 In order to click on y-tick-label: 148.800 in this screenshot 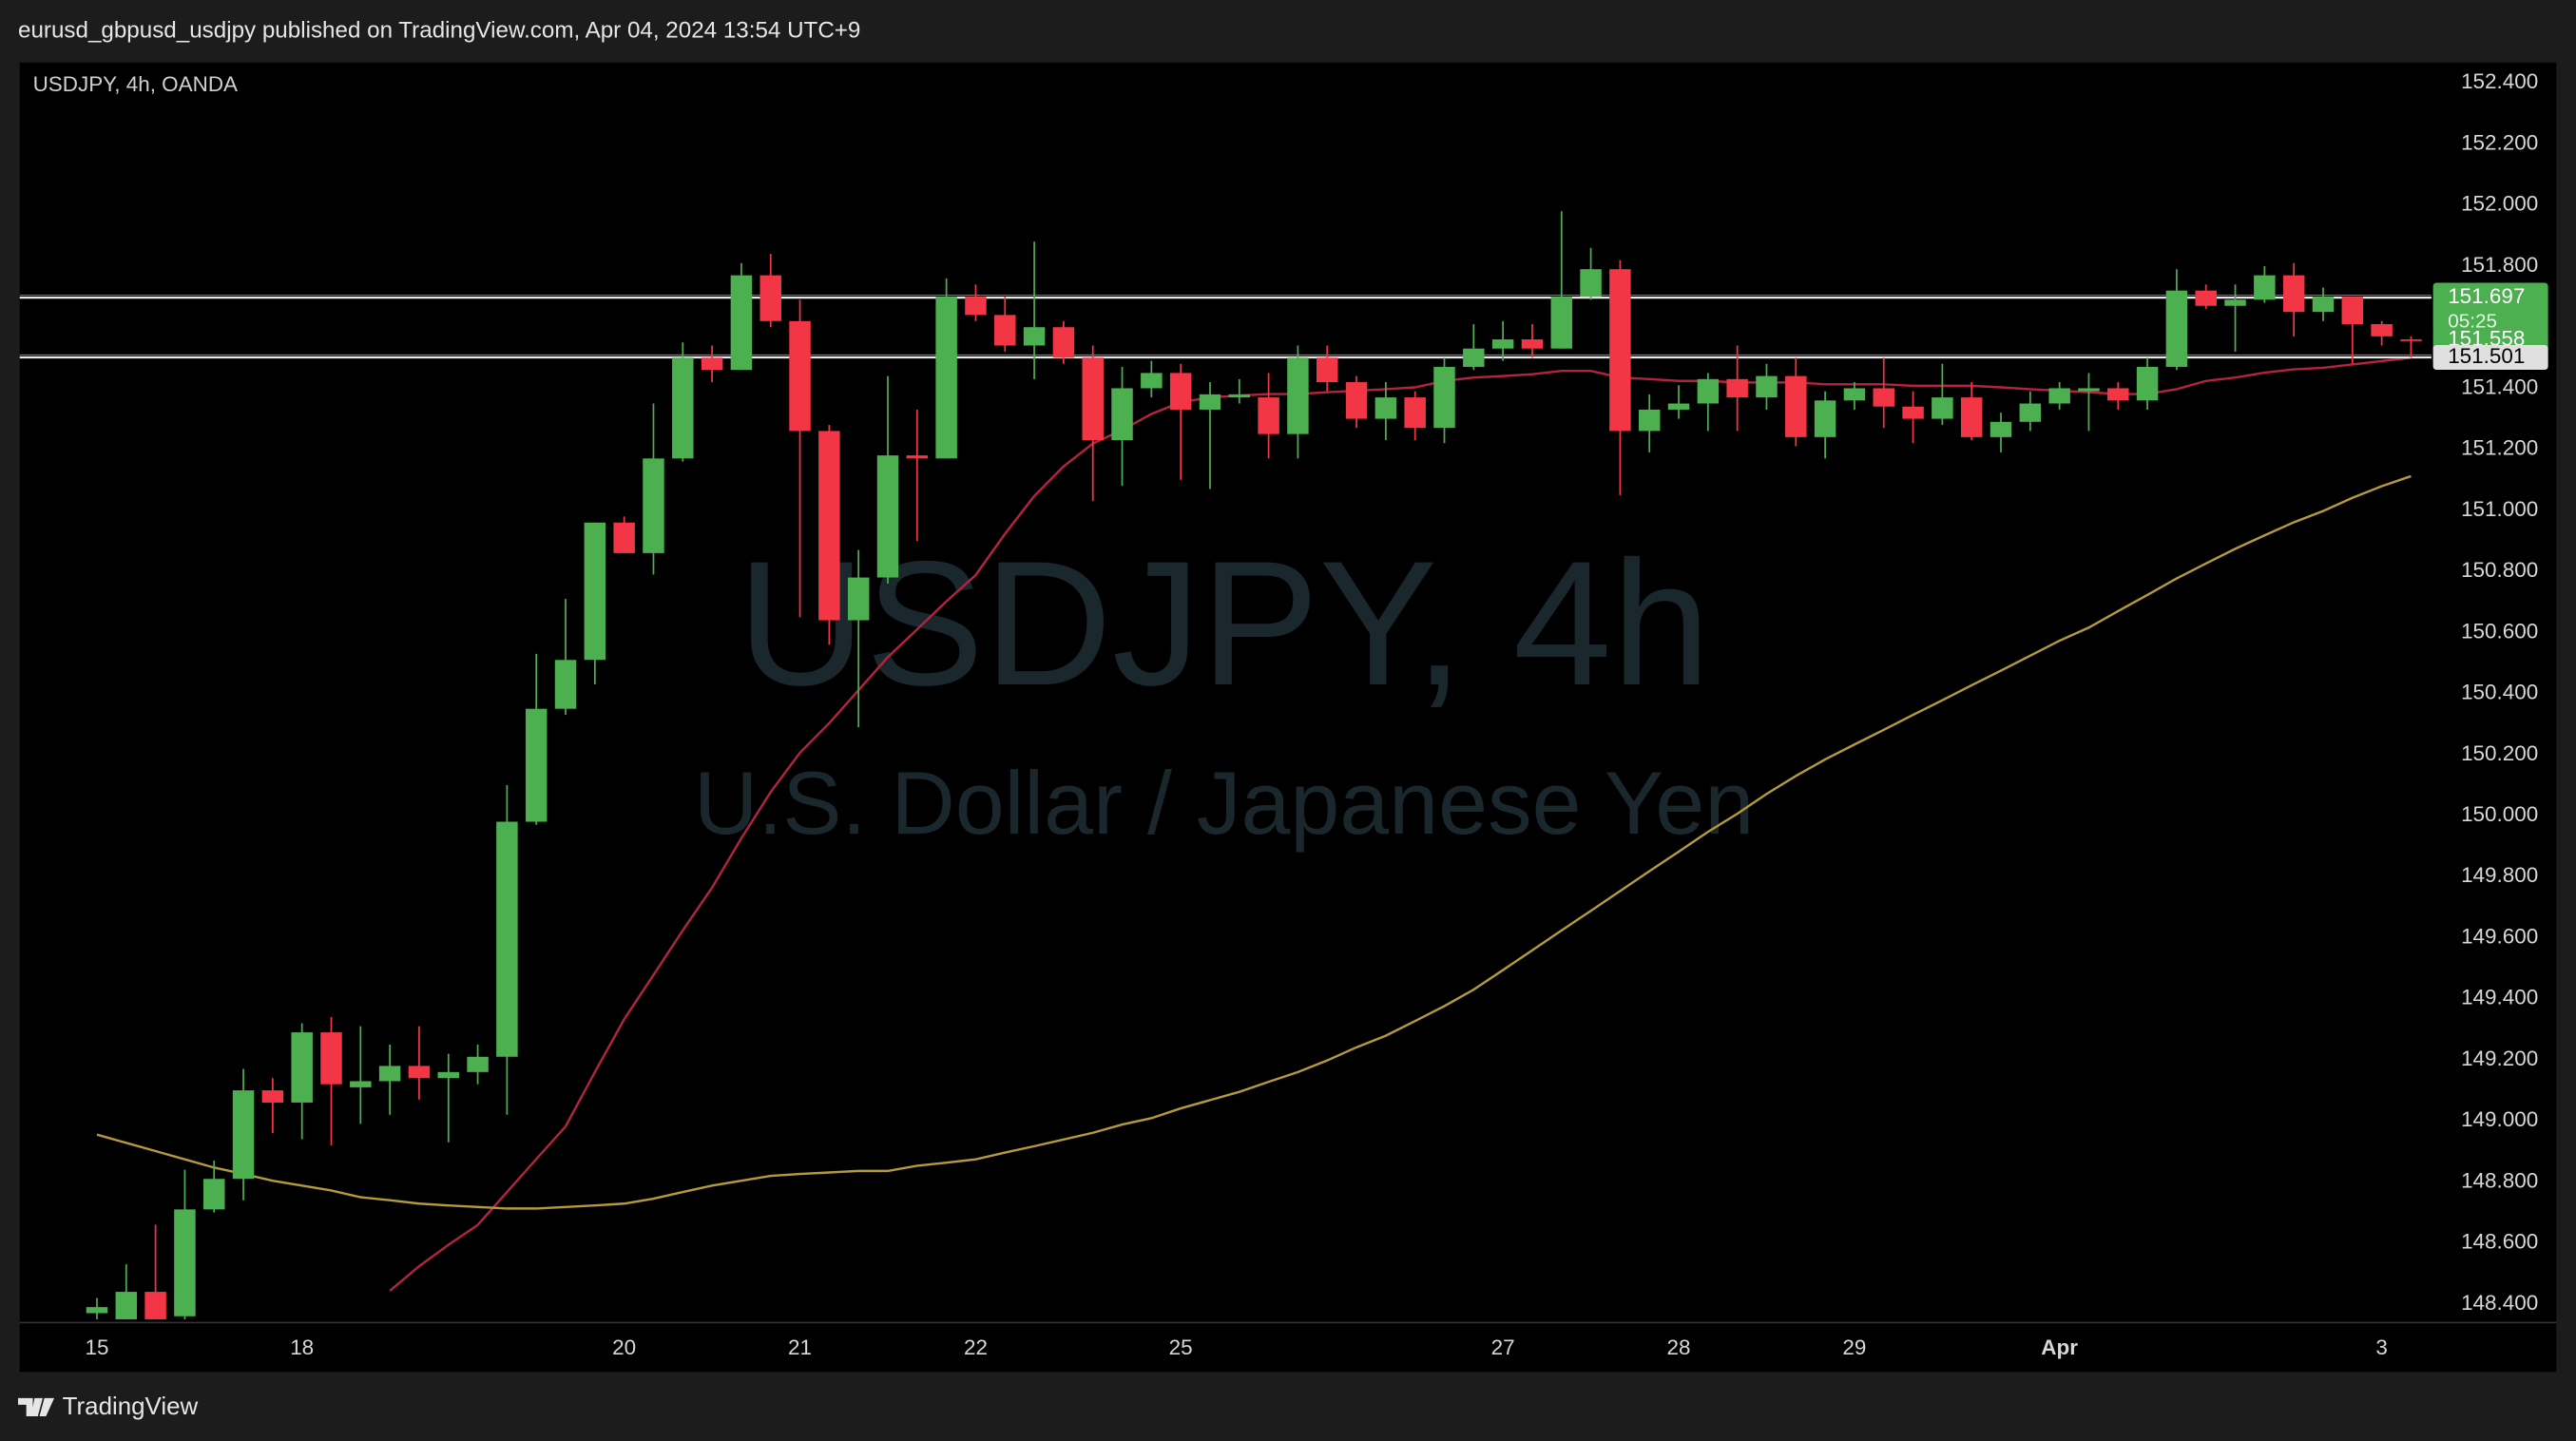, I will do `click(2500, 1180)`.